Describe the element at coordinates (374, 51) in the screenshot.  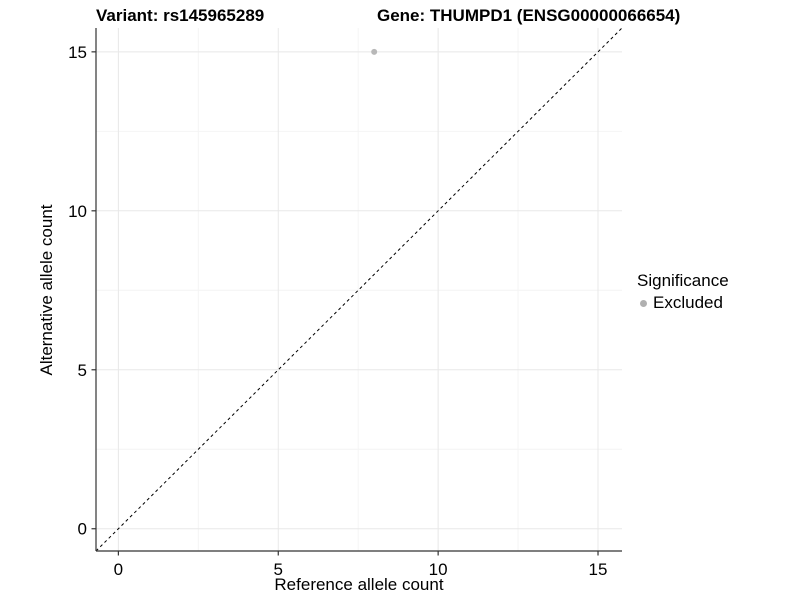
I see `data-point` at that location.